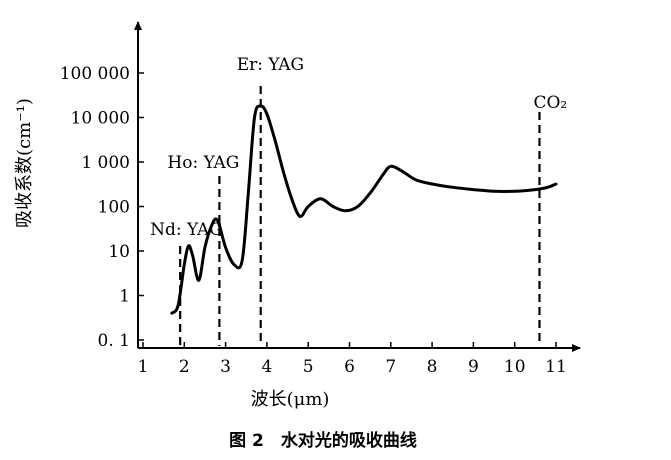  What do you see at coordinates (266, 367) in the screenshot?
I see `x-tick-label: 4` at bounding box center [266, 367].